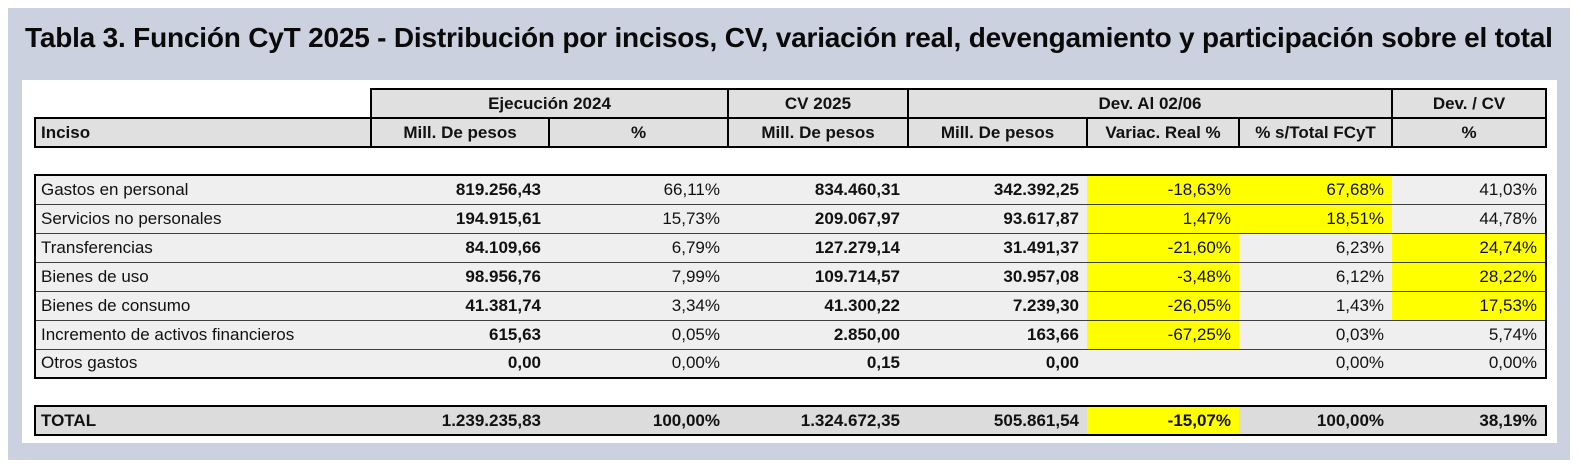  What do you see at coordinates (202, 335) in the screenshot?
I see `row-label: Incremento de activos financieros` at bounding box center [202, 335].